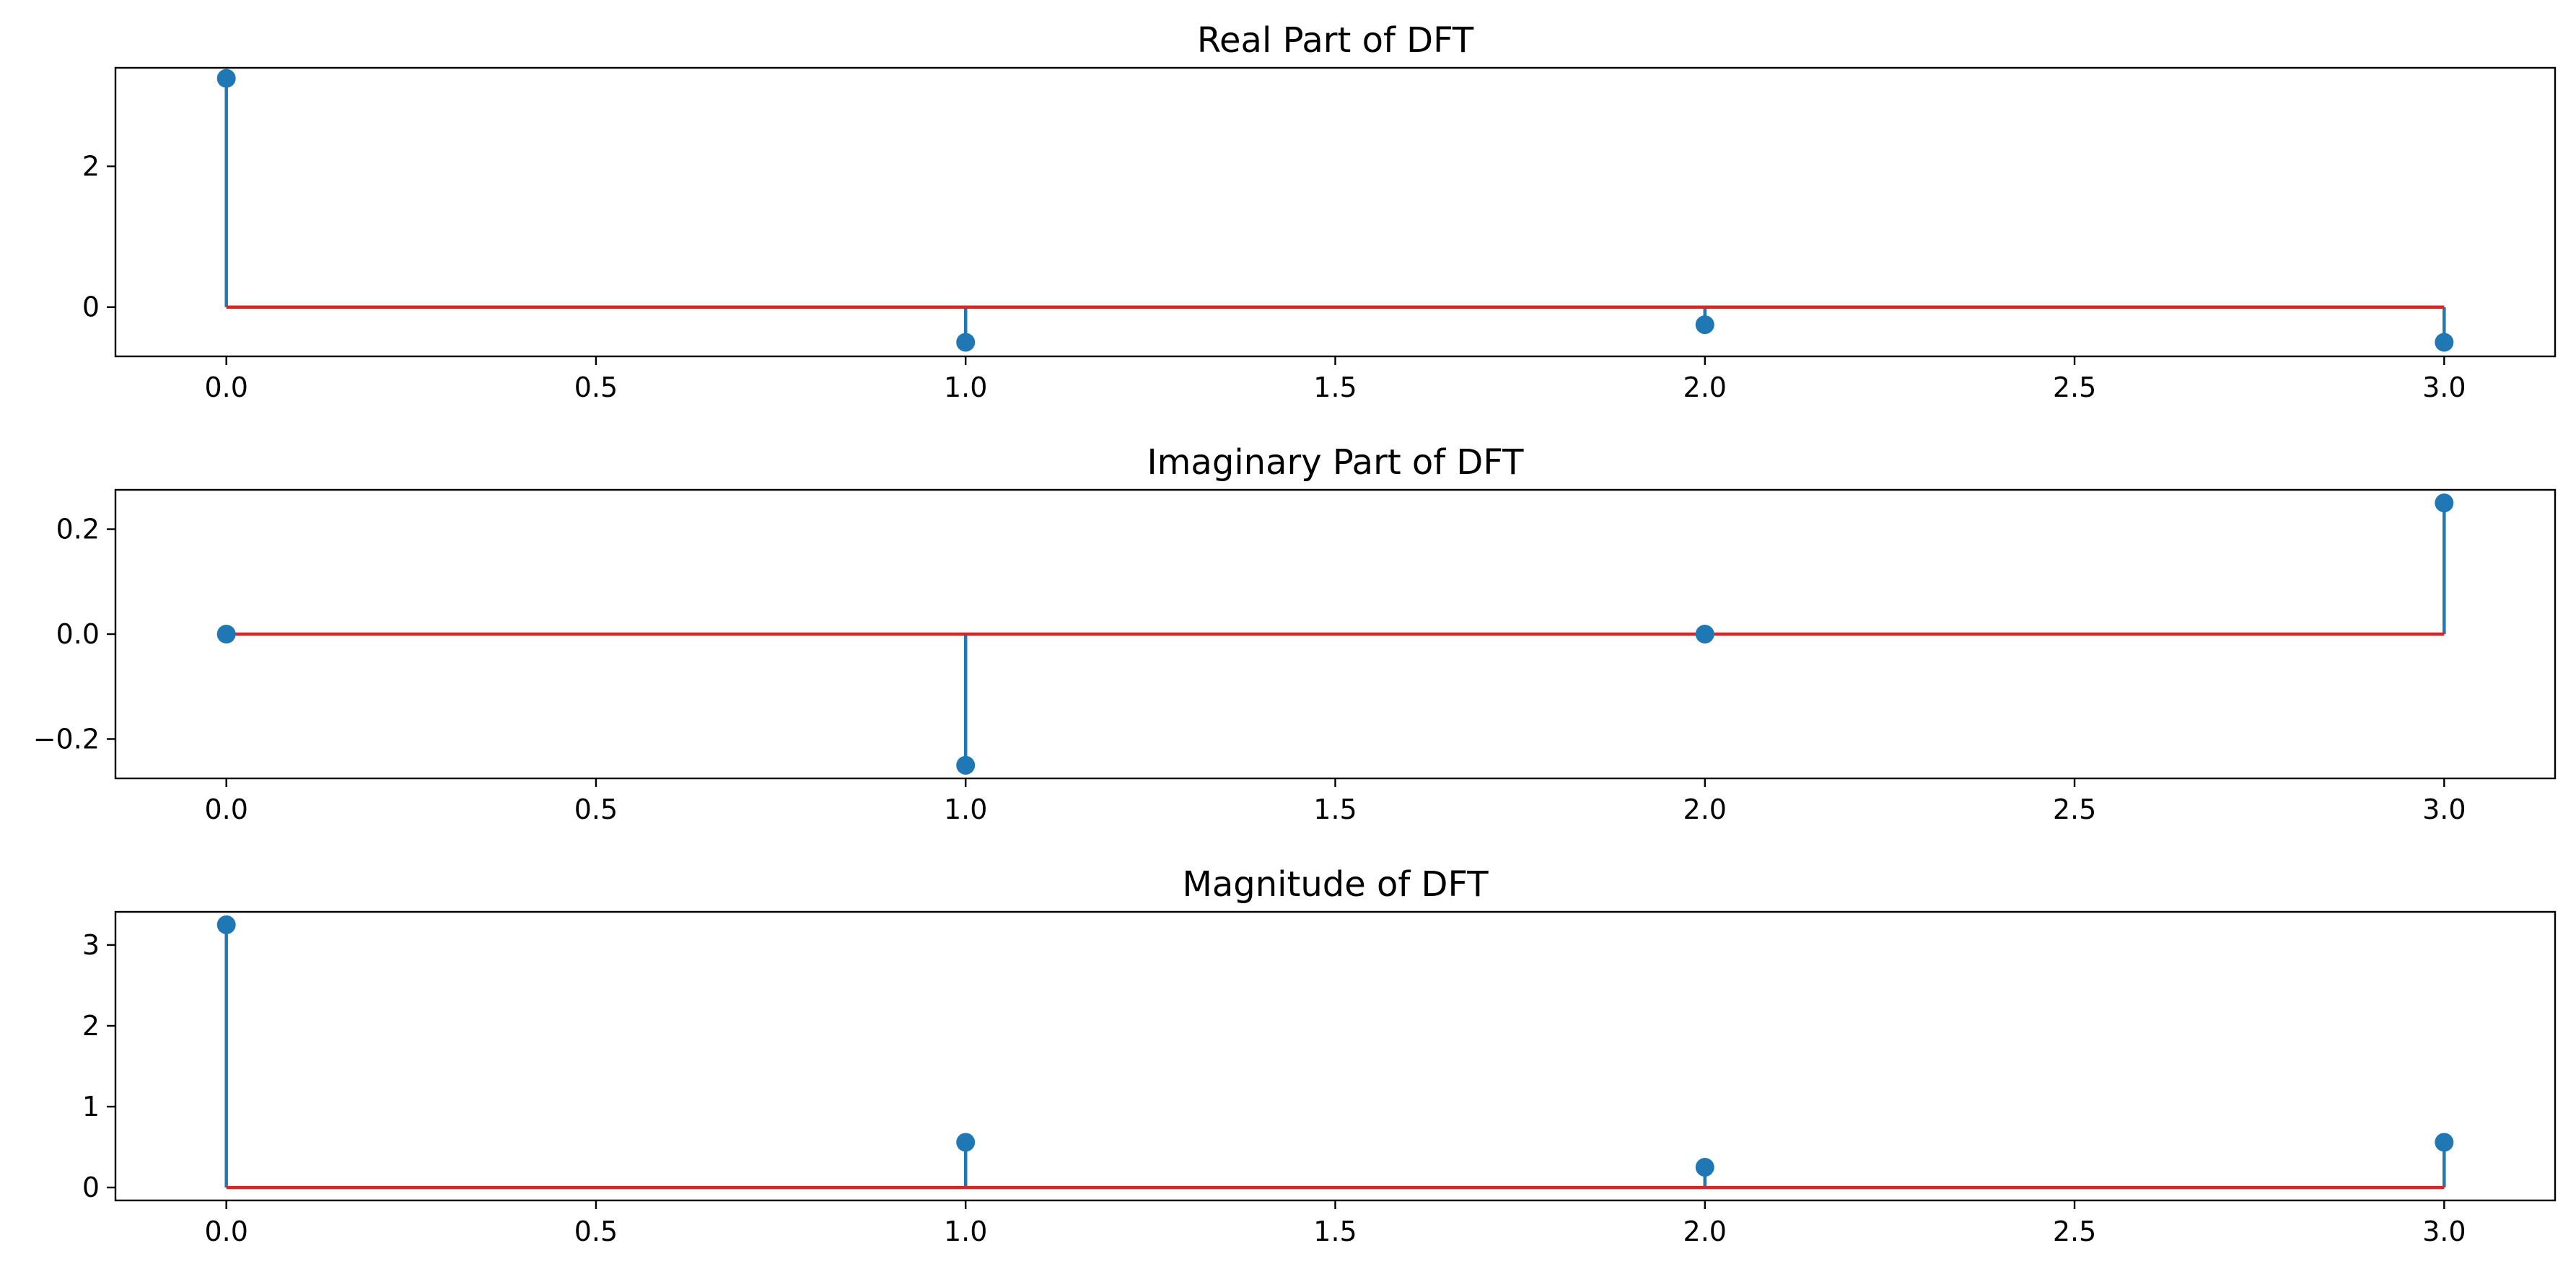 This screenshot has height=1274, width=2576. I want to click on subplot-title: Real Part of DFT, so click(1335, 41).